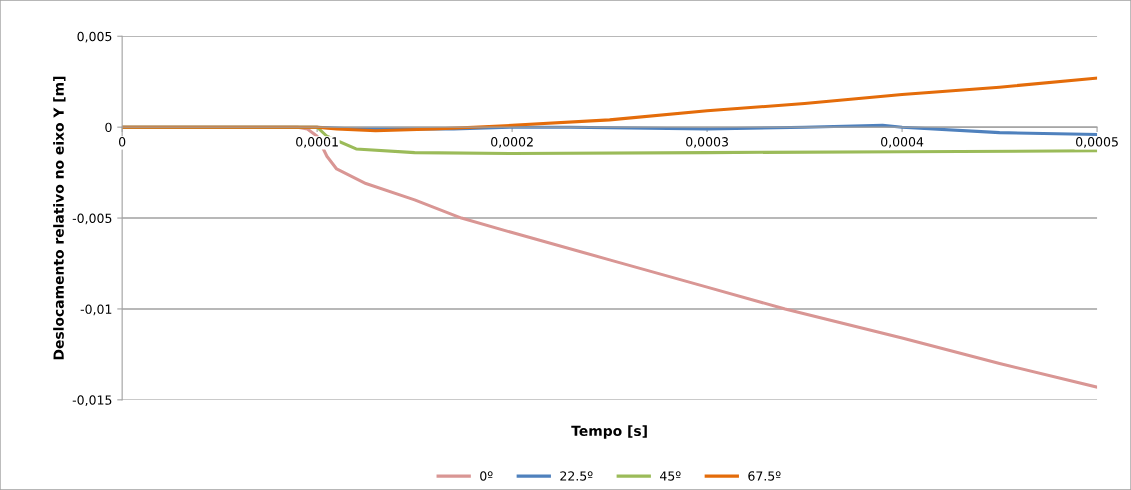  Describe the element at coordinates (317, 142) in the screenshot. I see `x-tick-label: 0,0001` at that location.